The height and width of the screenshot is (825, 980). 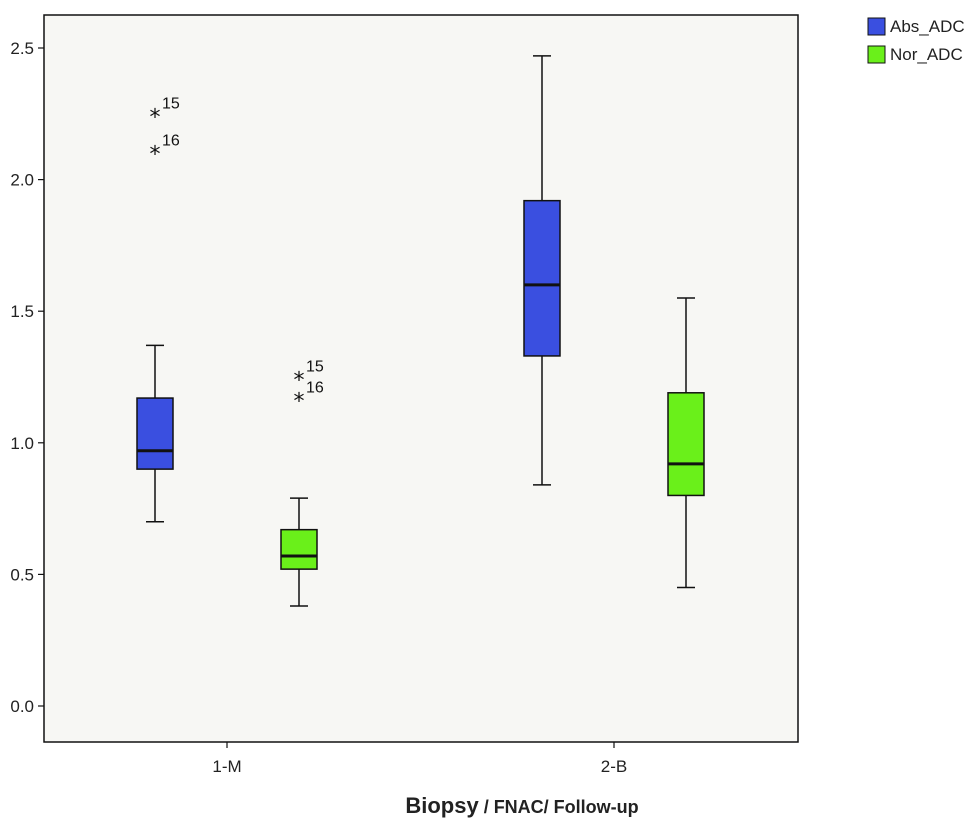 What do you see at coordinates (419, 759) in the screenshot?
I see `x-axis: 1-M 2-B` at bounding box center [419, 759].